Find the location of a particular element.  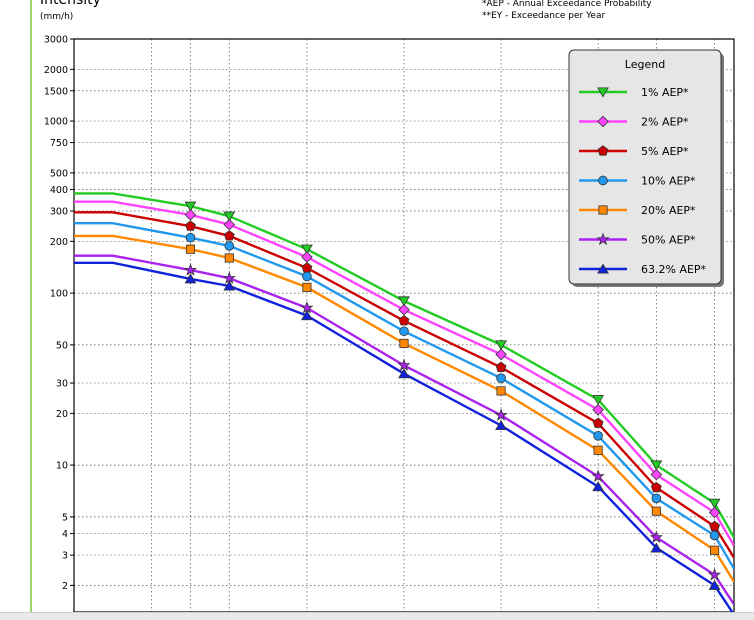

y-tick-label: 750 is located at coordinates (59, 143).